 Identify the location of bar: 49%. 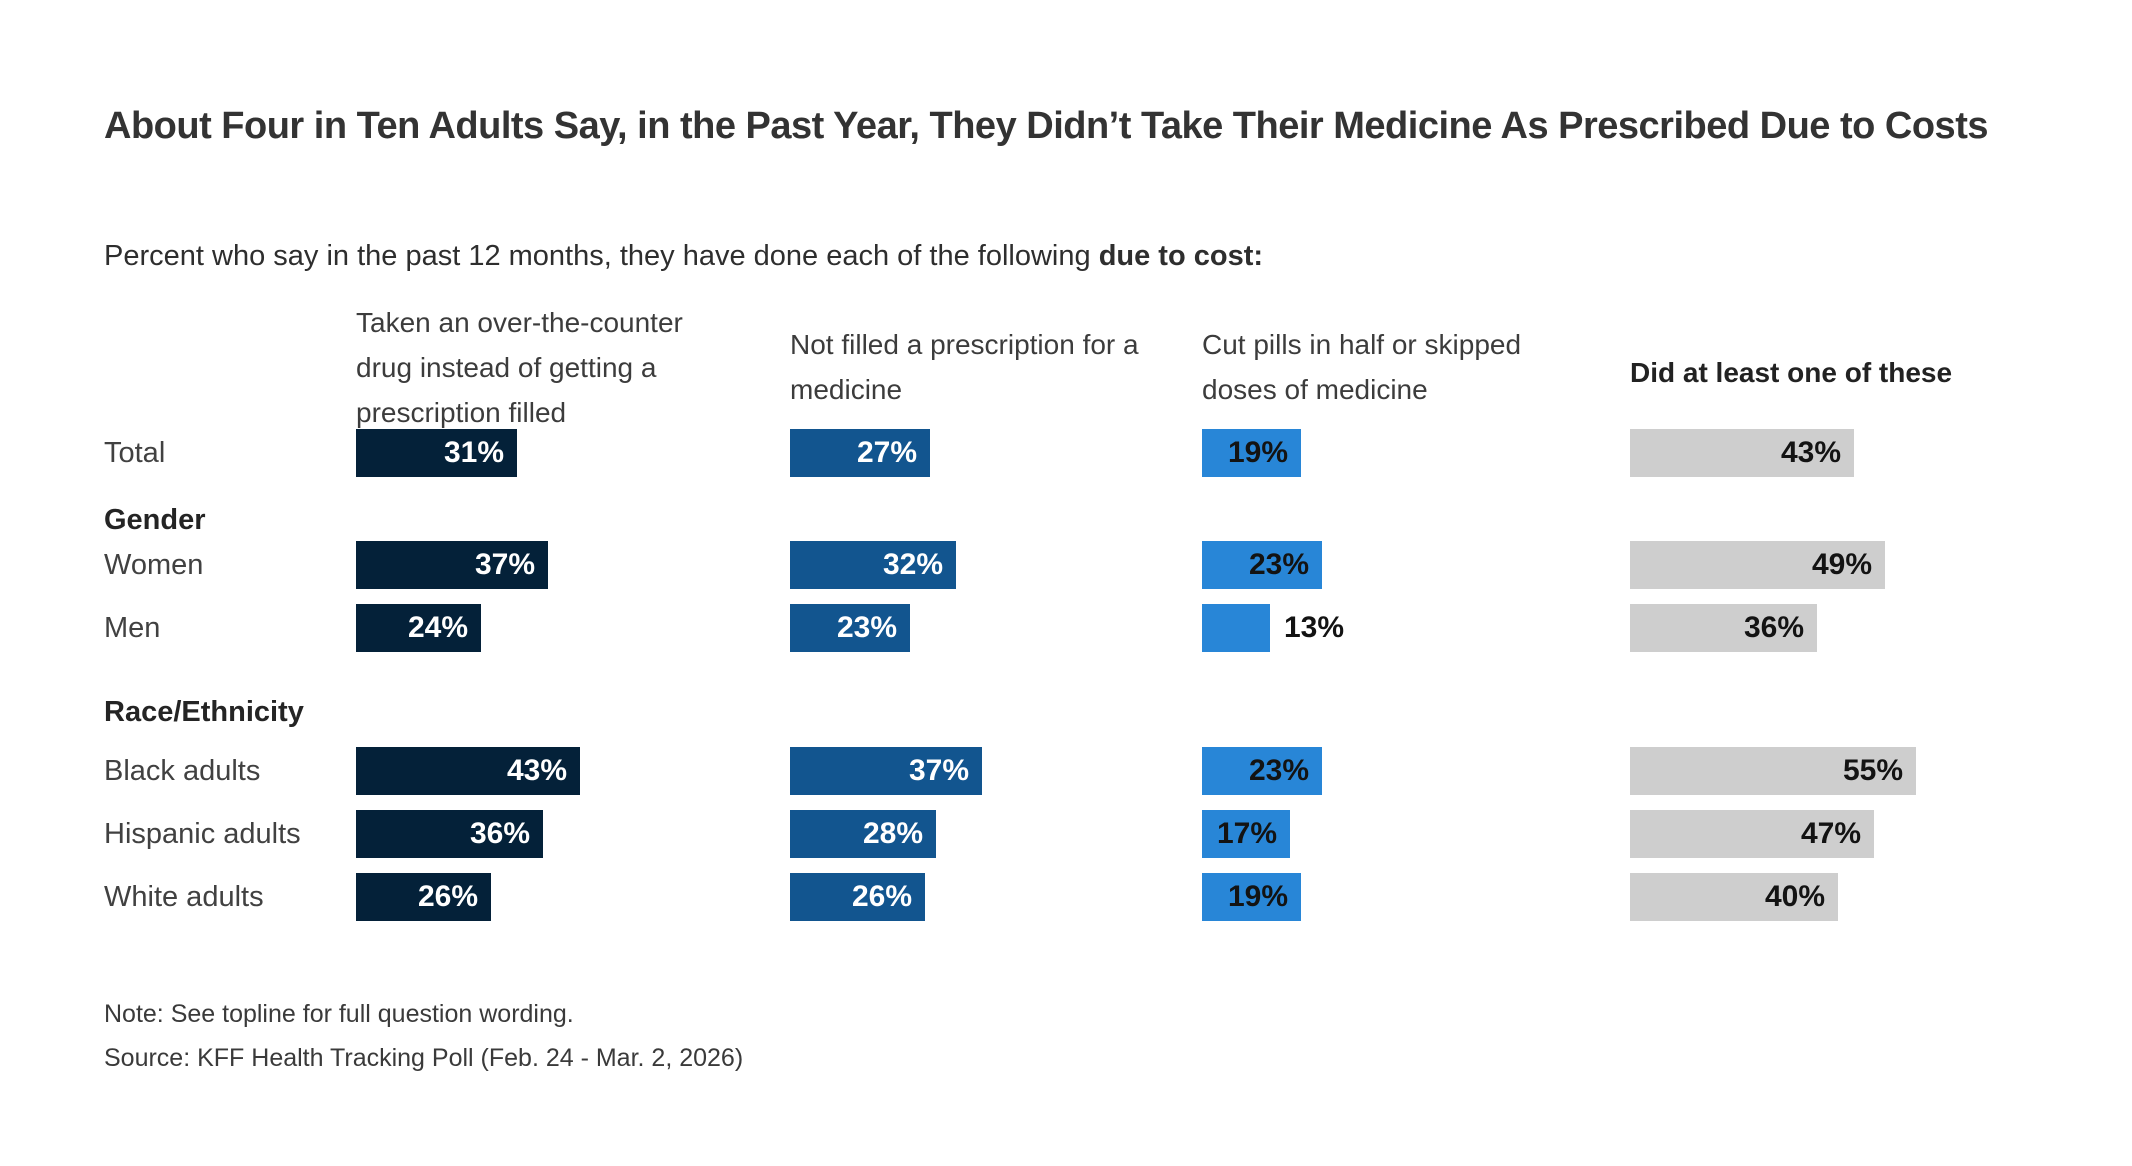
(1757, 565).